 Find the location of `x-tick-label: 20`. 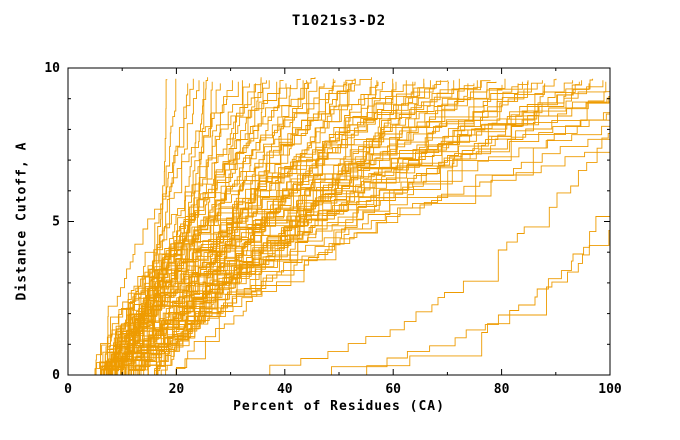

x-tick-label: 20 is located at coordinates (177, 389).